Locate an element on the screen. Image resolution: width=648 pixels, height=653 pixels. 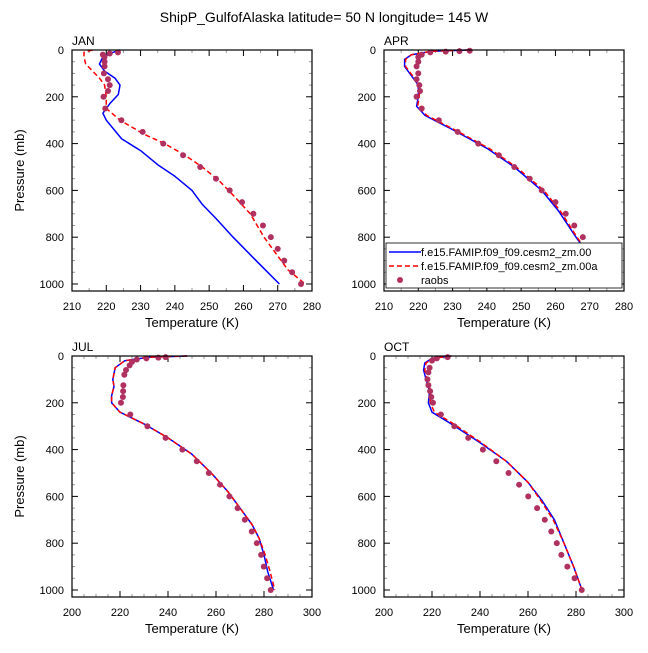
x-tick-label: 270 is located at coordinates (278, 307).